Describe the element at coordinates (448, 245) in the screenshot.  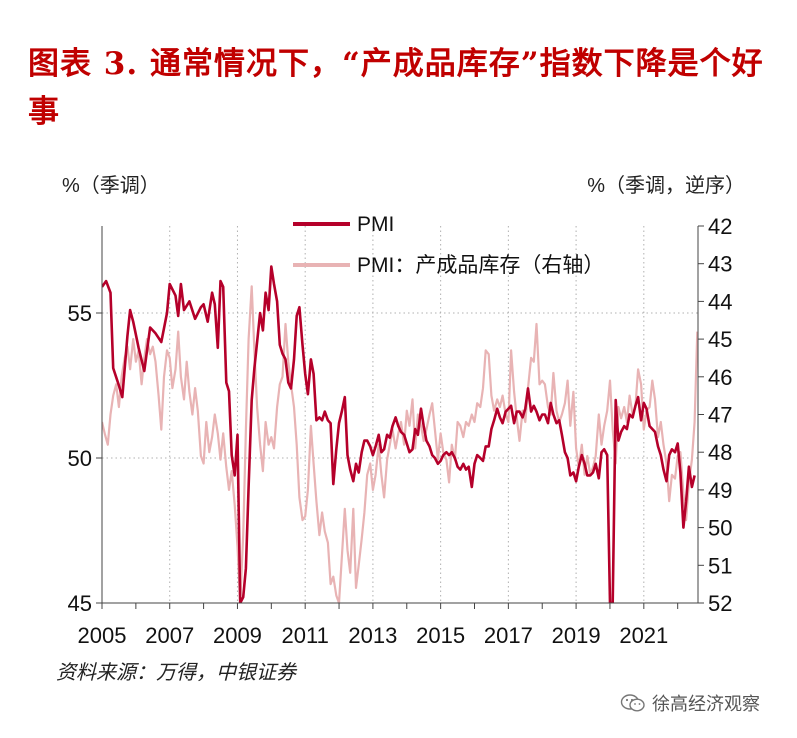
I see `legend: PMI PMI：产成品库存（右轴）` at that location.